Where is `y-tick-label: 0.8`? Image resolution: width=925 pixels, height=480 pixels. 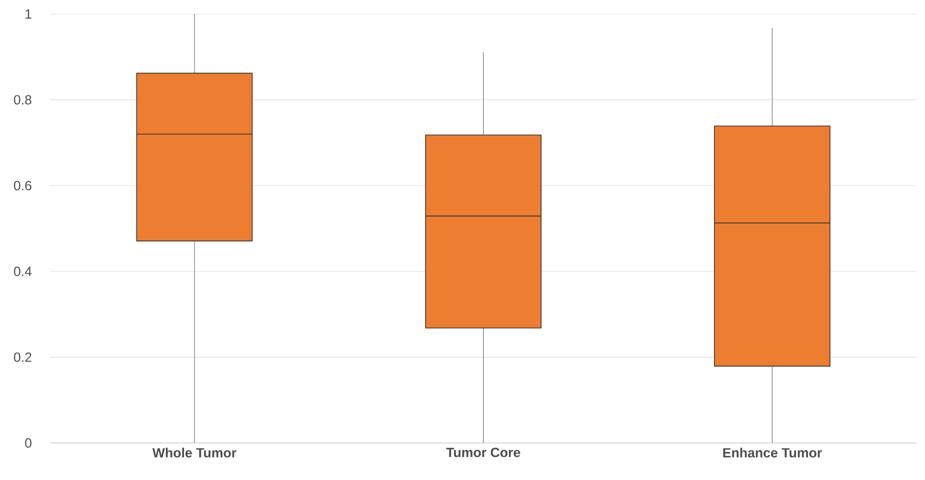 y-tick-label: 0.8 is located at coordinates (23, 100).